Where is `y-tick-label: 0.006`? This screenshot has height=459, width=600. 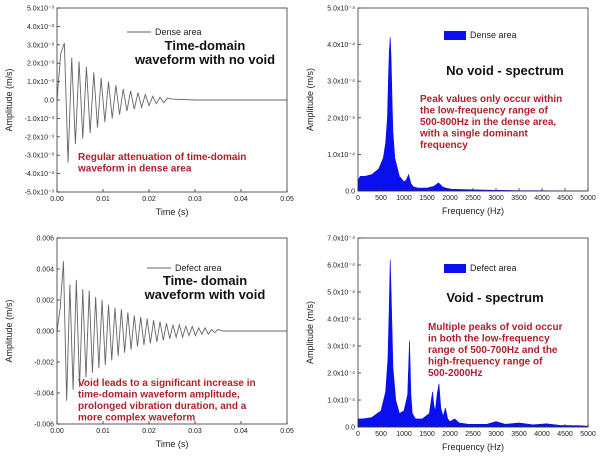
y-tick-label: 0.006 is located at coordinates (45, 239).